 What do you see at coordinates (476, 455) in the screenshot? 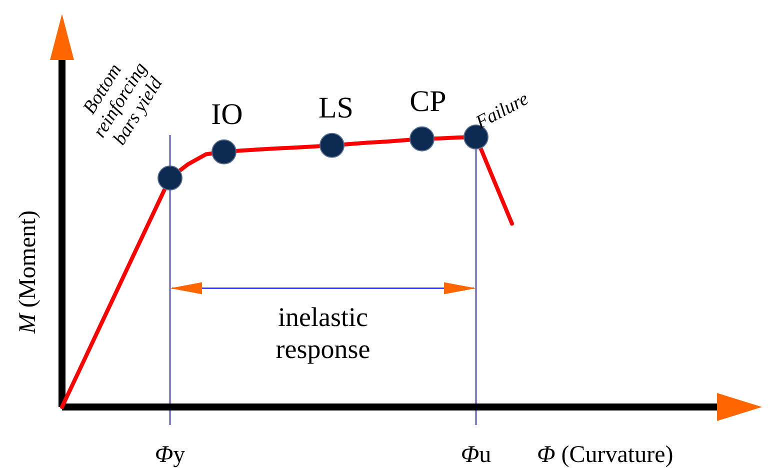
I see `x-tick-label: Φu` at bounding box center [476, 455].